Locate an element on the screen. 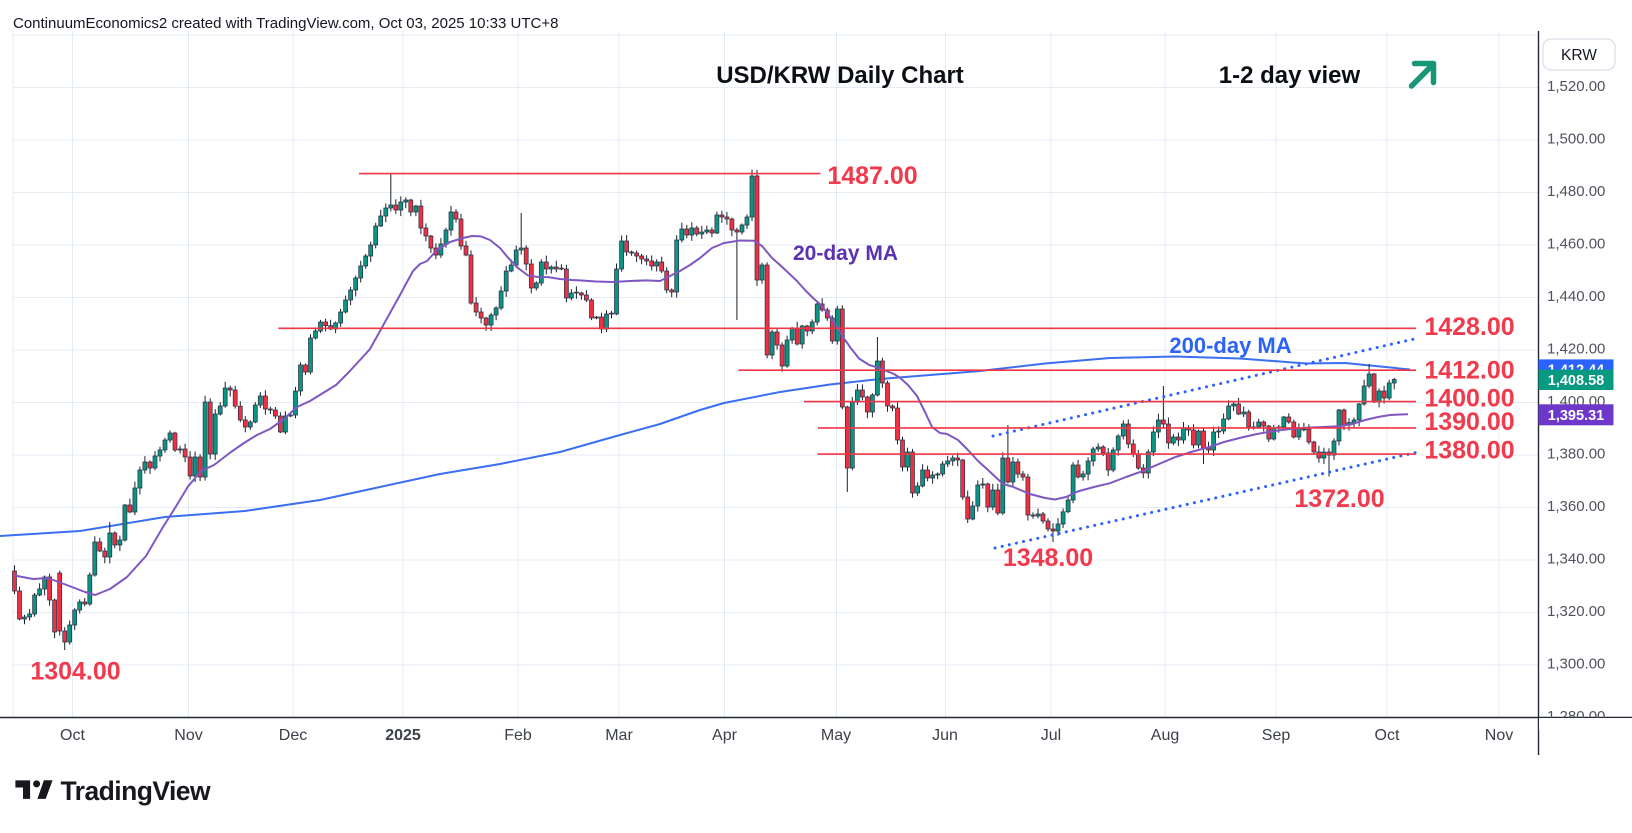  svg-text: 1,340.00 is located at coordinates (1576, 559).